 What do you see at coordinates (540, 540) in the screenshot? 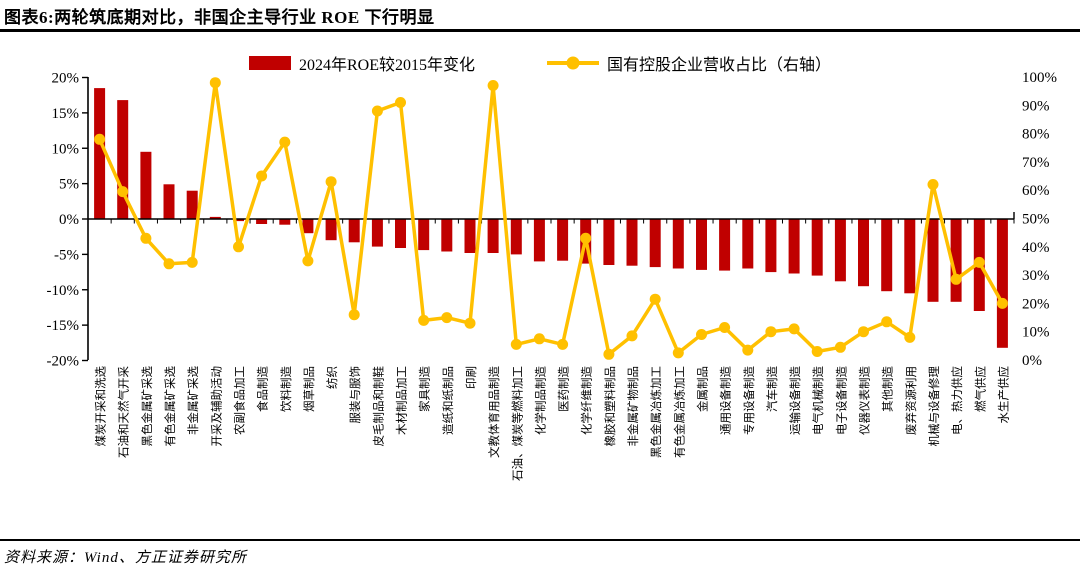
I see `source-divider` at bounding box center [540, 540].